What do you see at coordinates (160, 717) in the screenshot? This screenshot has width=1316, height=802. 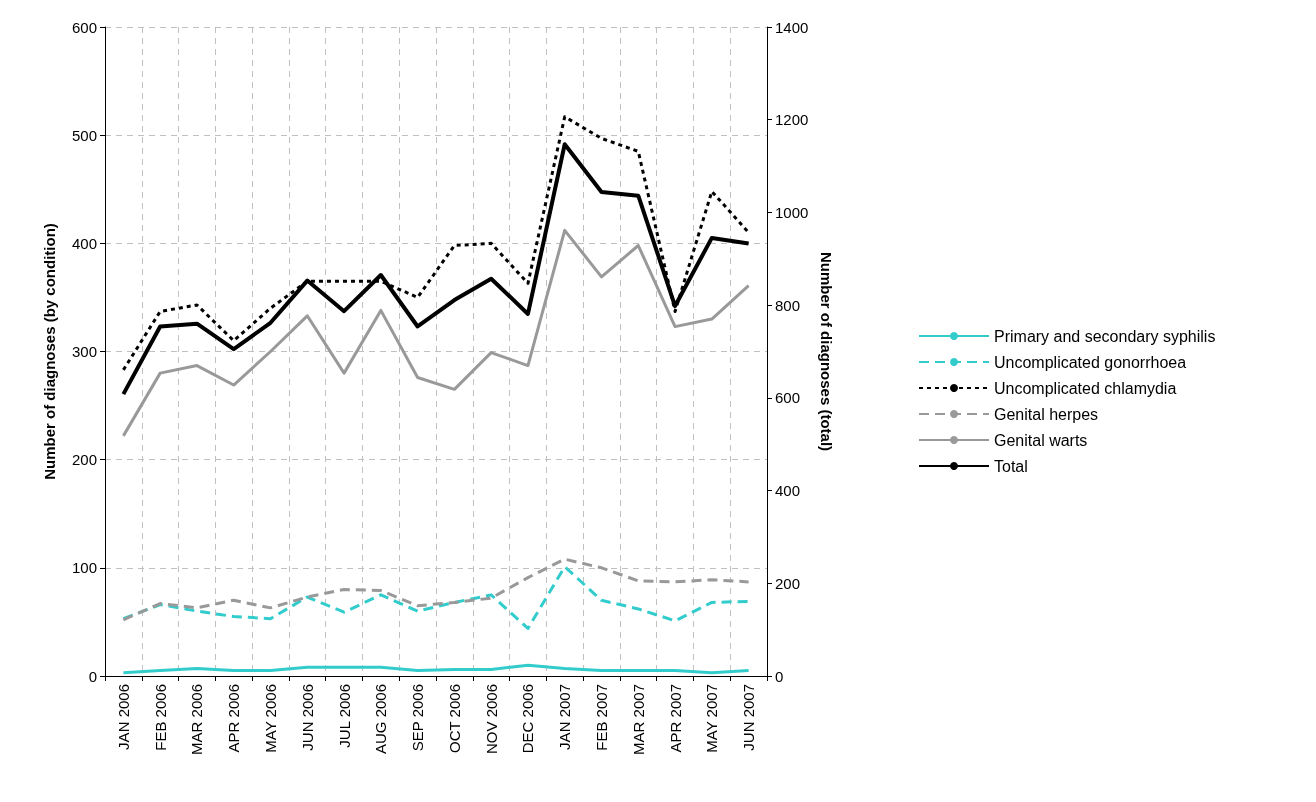 I see `x-tick-label: FEB 2006` at bounding box center [160, 717].